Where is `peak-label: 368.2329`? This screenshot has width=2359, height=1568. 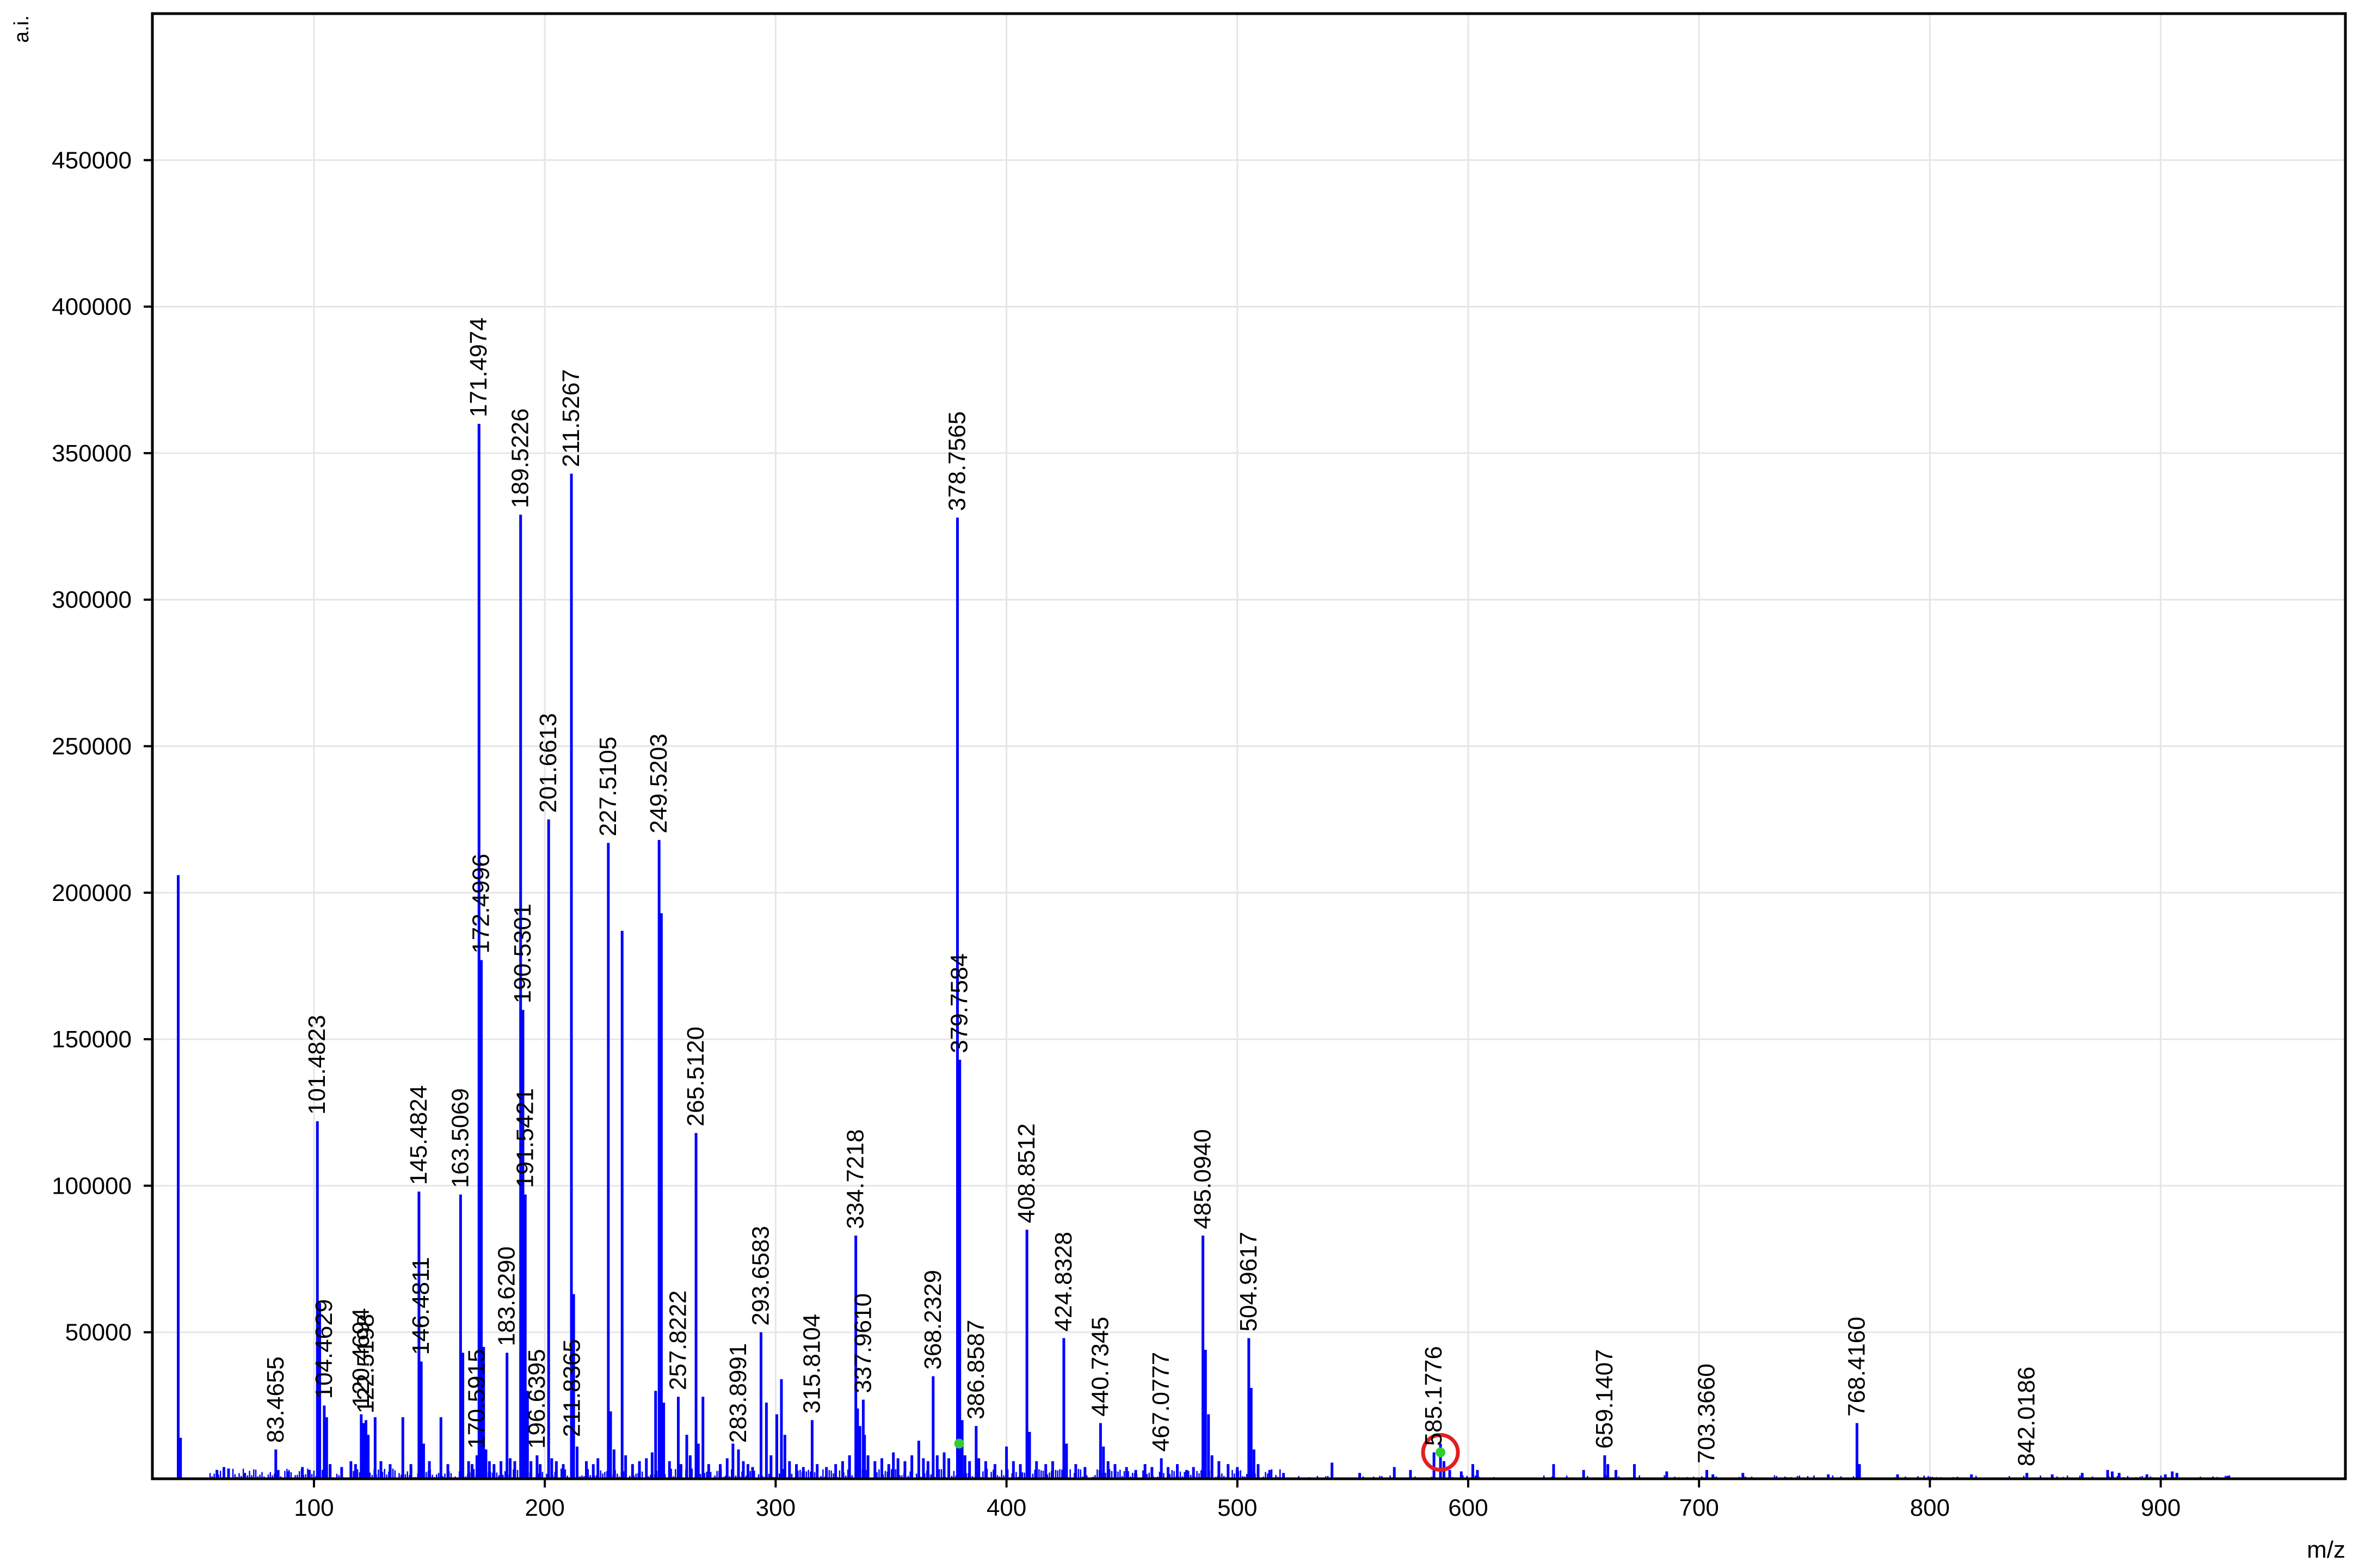 peak-label: 368.2329 is located at coordinates (933, 1320).